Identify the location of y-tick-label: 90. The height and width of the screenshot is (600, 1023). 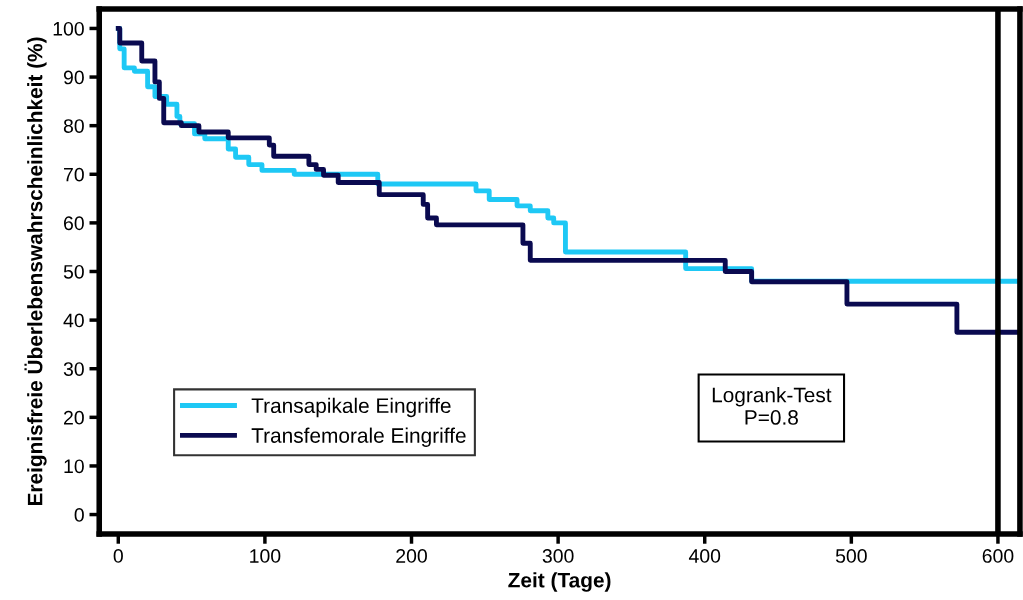
(73, 77).